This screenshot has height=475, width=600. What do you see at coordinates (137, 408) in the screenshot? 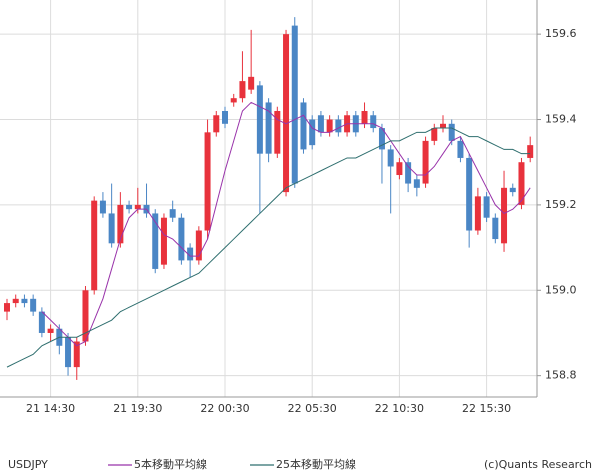
I see `x-tick-label: 21 19:30` at bounding box center [137, 408].